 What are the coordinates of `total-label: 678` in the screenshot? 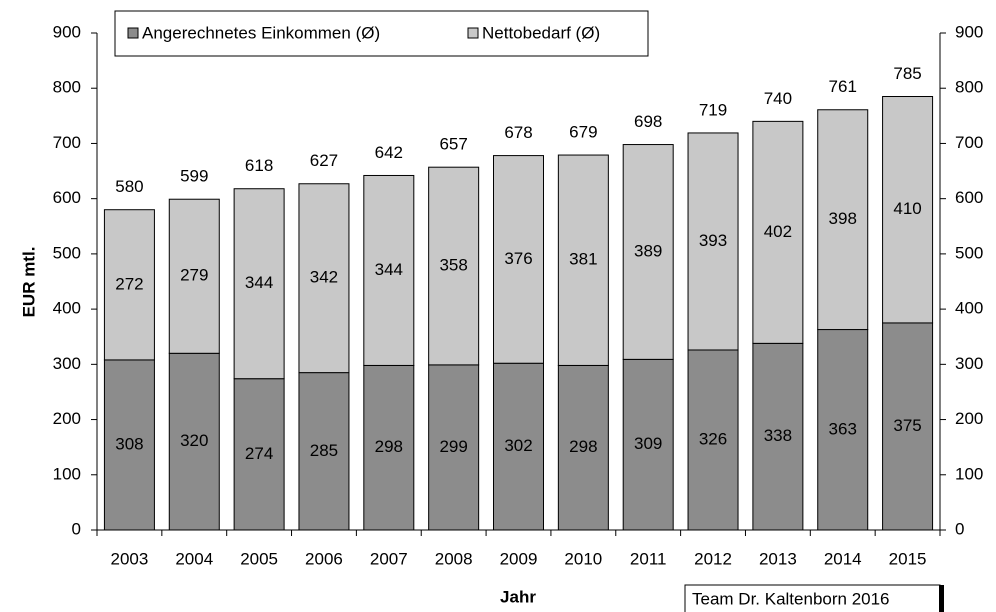 It's located at (518, 132).